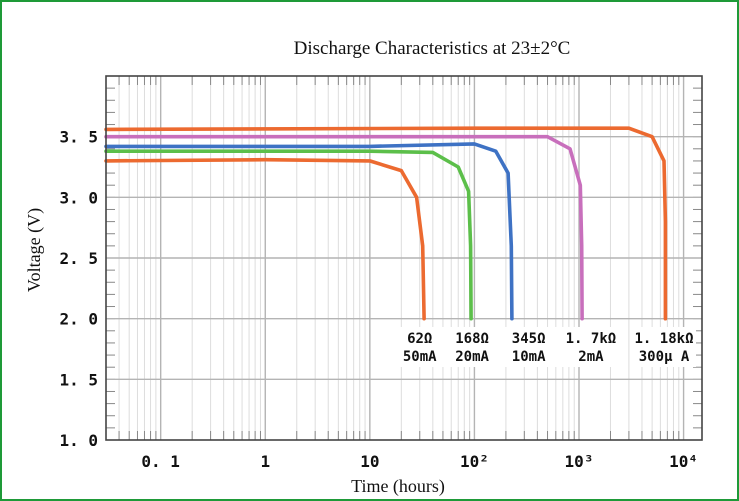  I want to click on annotation-current-label: 10mA, so click(529, 357).